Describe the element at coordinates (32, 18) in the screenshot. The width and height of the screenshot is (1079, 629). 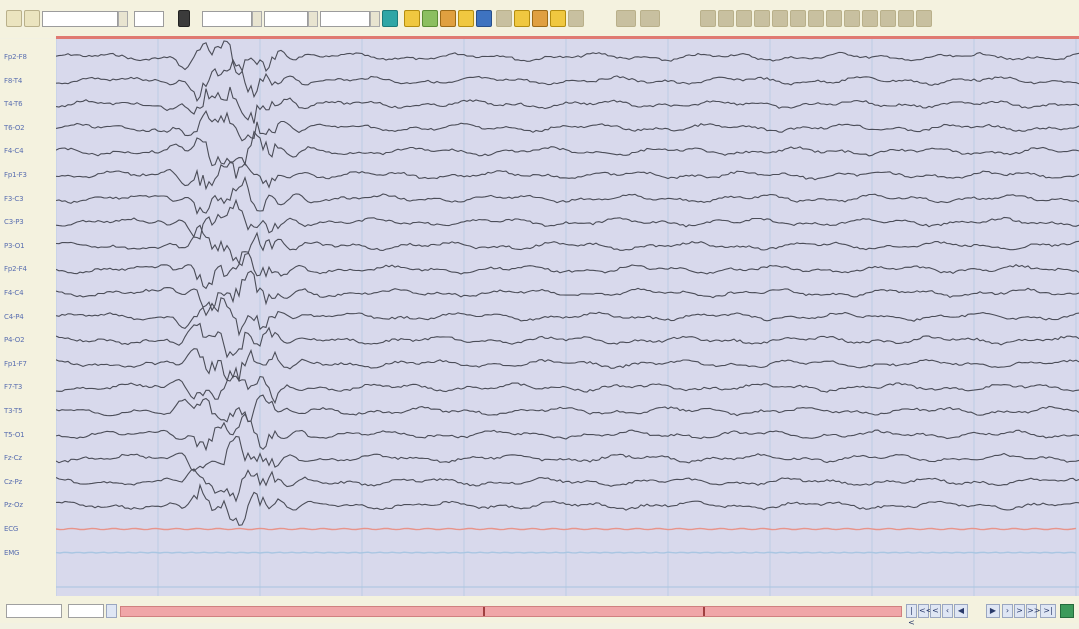
I see `settings-icon` at that location.